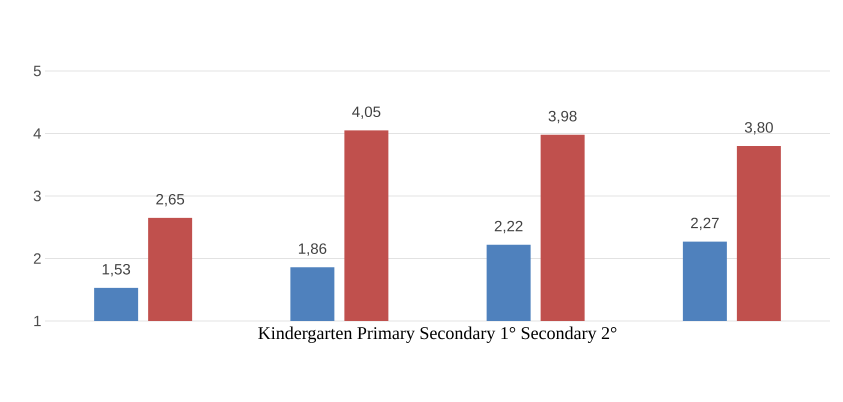 The height and width of the screenshot is (402, 843). Describe the element at coordinates (116, 270) in the screenshot. I see `data-label: 1,53` at that location.